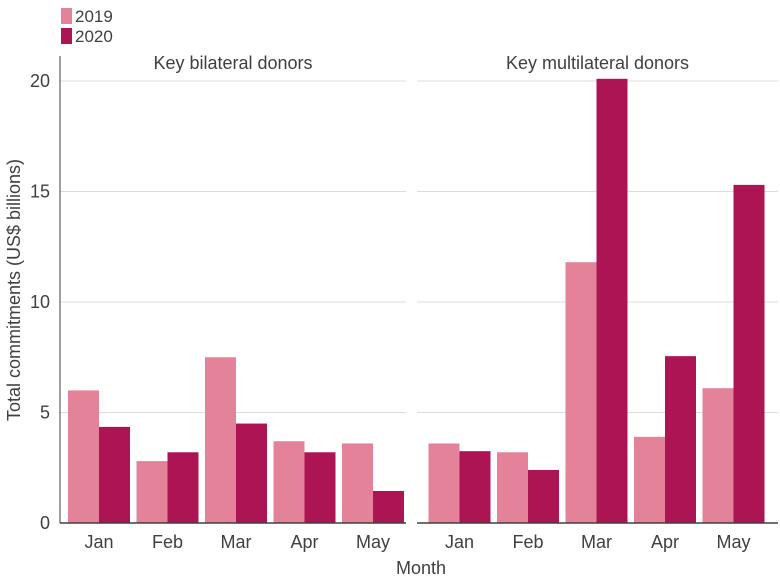  What do you see at coordinates (66, 16) in the screenshot?
I see `legend-swatch-2019` at bounding box center [66, 16].